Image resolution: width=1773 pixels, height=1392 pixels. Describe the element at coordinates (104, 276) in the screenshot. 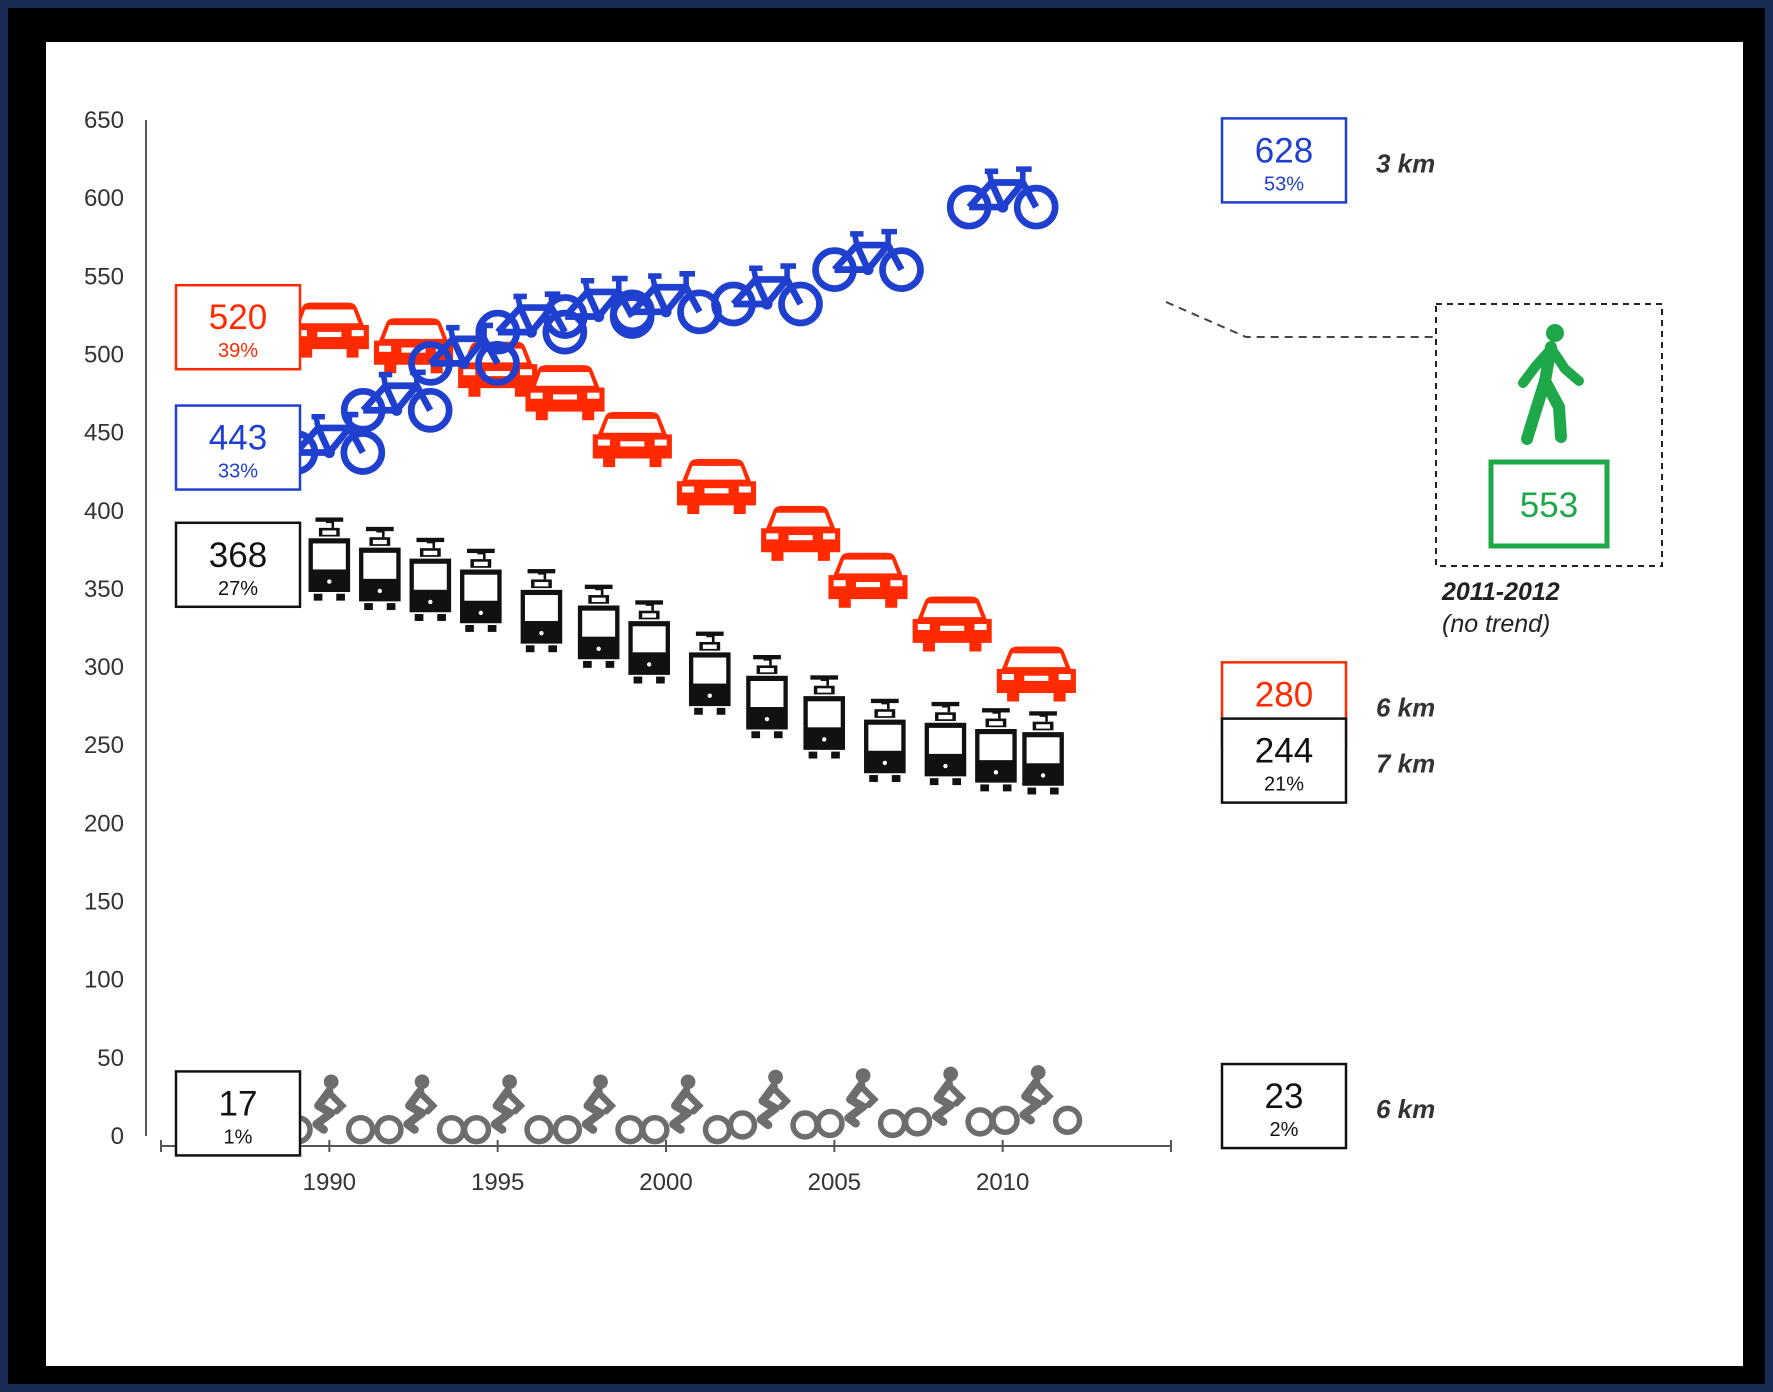

I see `y-tick-label: 550` at that location.